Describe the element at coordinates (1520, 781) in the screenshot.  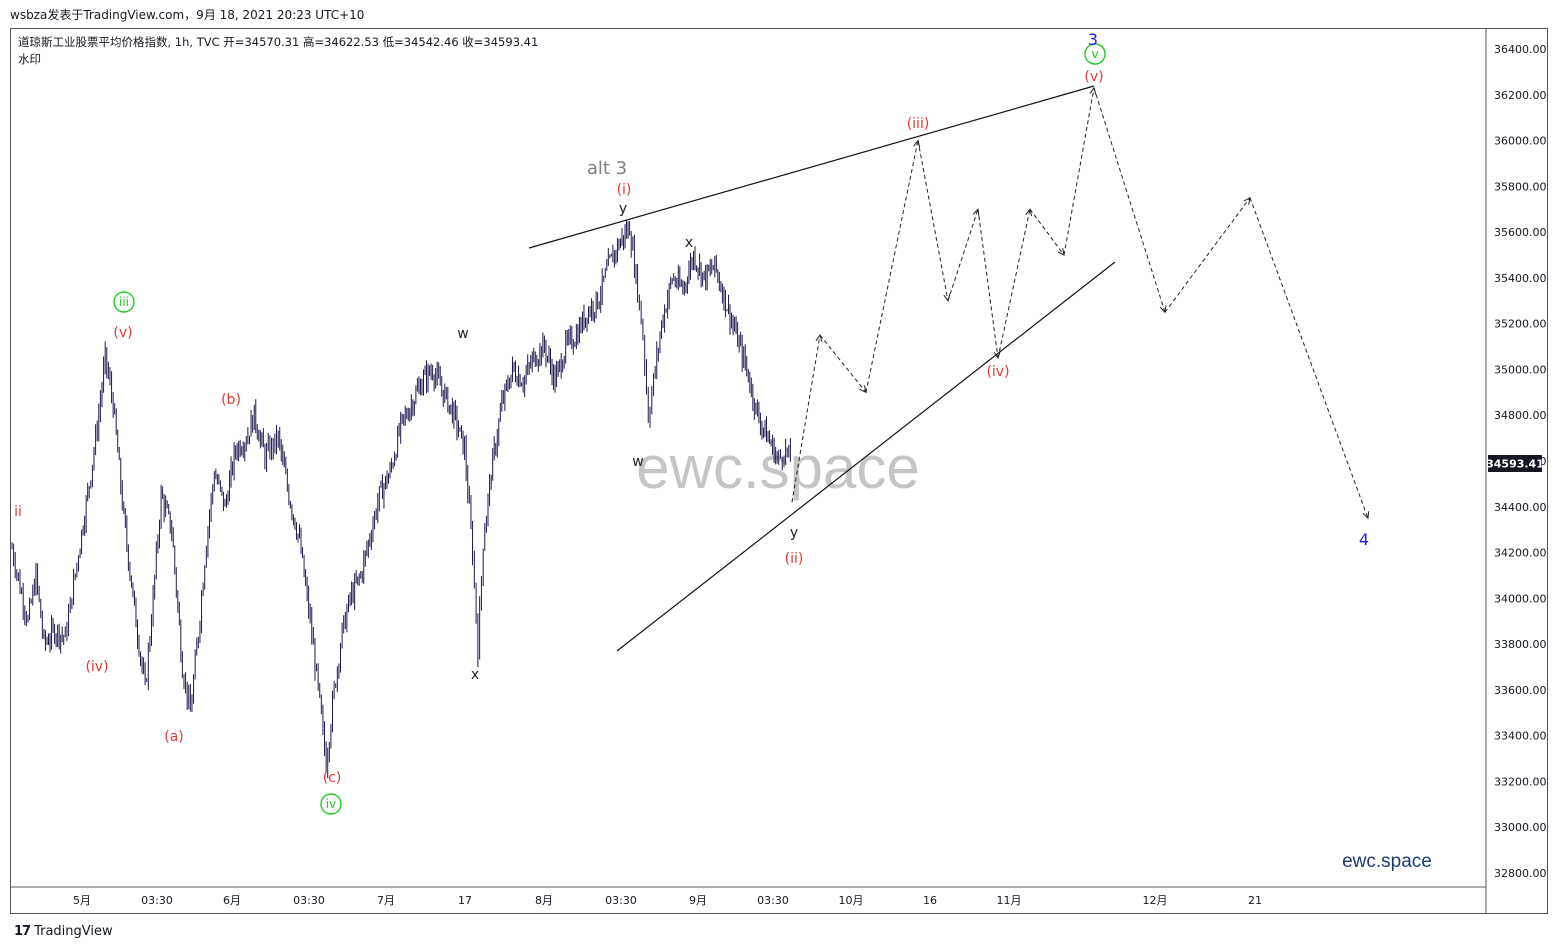
I see `price-tick-label: 33200.00` at that location.